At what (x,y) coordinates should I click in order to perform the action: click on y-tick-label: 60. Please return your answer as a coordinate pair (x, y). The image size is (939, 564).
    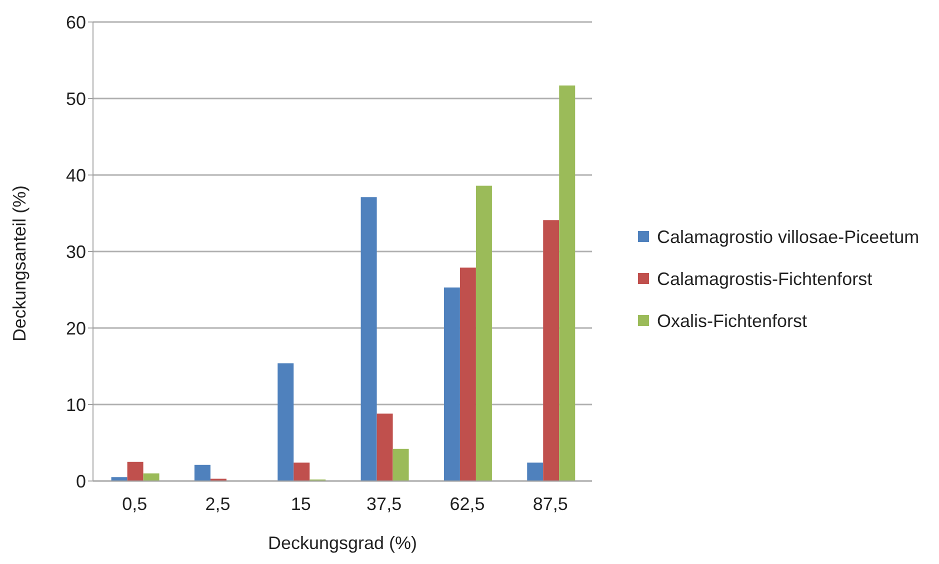
    Looking at the image, I should click on (76, 22).